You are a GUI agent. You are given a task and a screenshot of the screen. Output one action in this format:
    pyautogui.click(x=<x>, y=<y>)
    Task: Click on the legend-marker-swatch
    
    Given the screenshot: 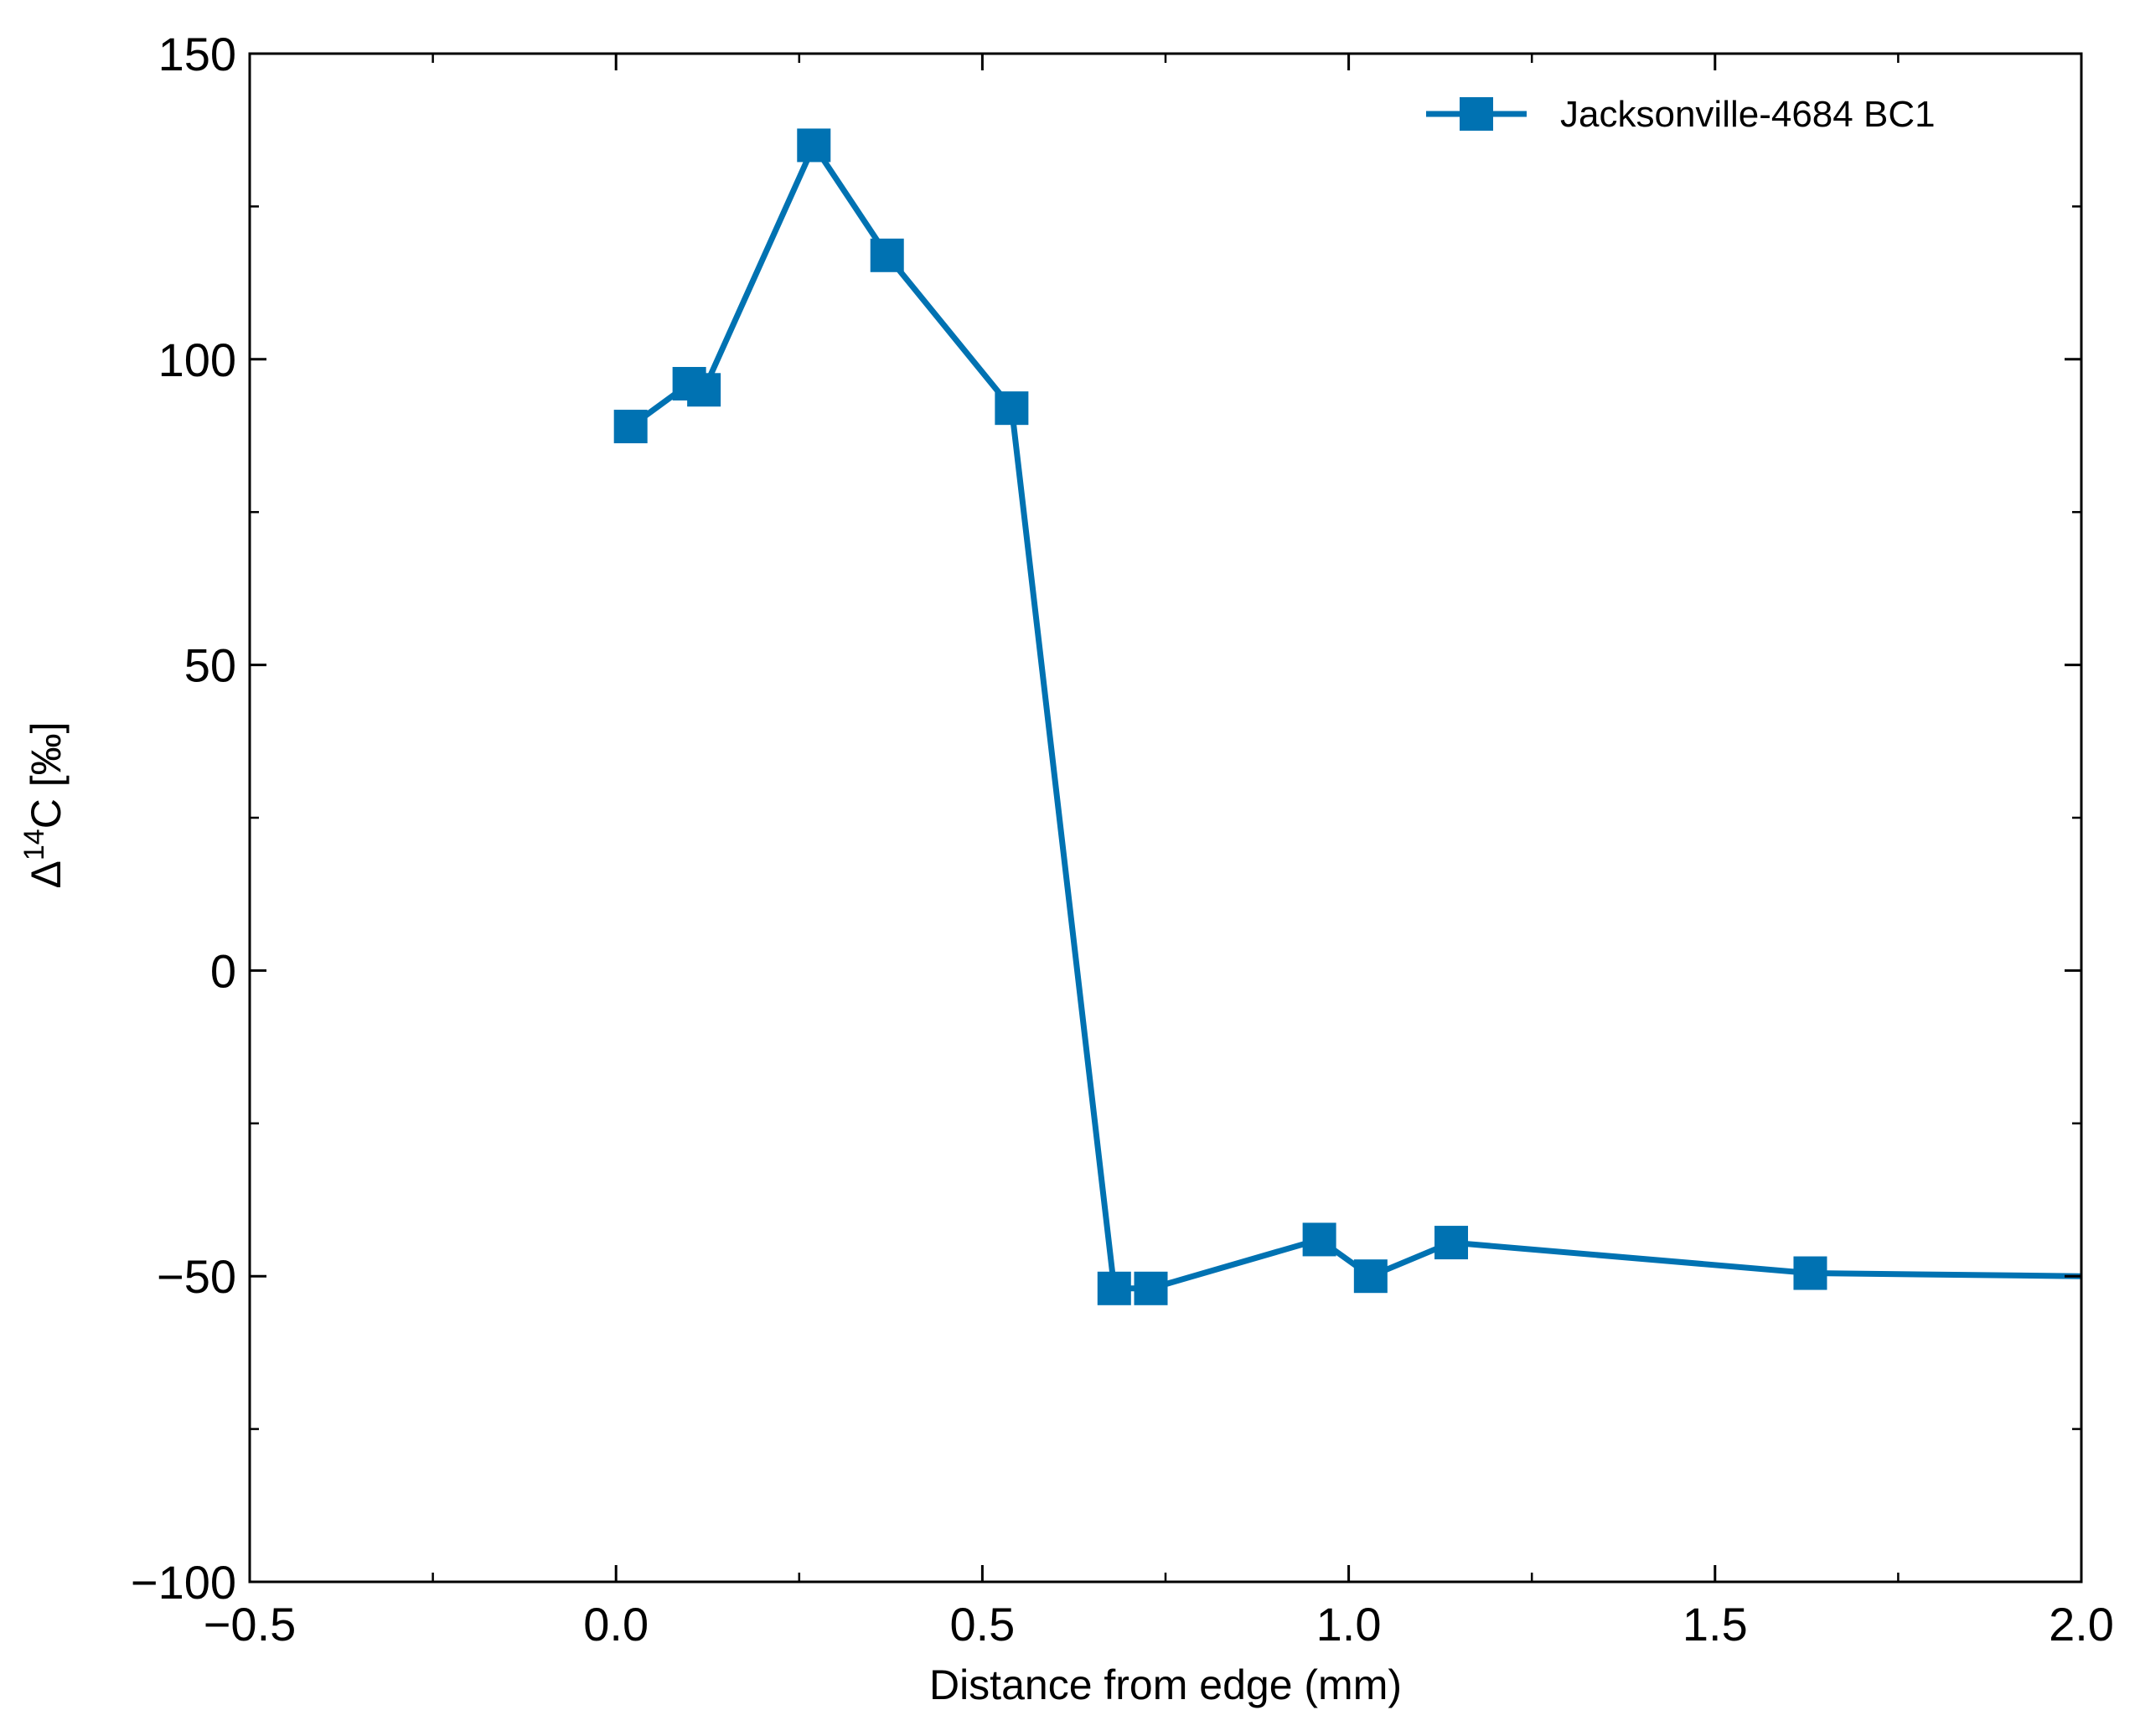 What is the action you would take?
    pyautogui.click(x=1477, y=114)
    